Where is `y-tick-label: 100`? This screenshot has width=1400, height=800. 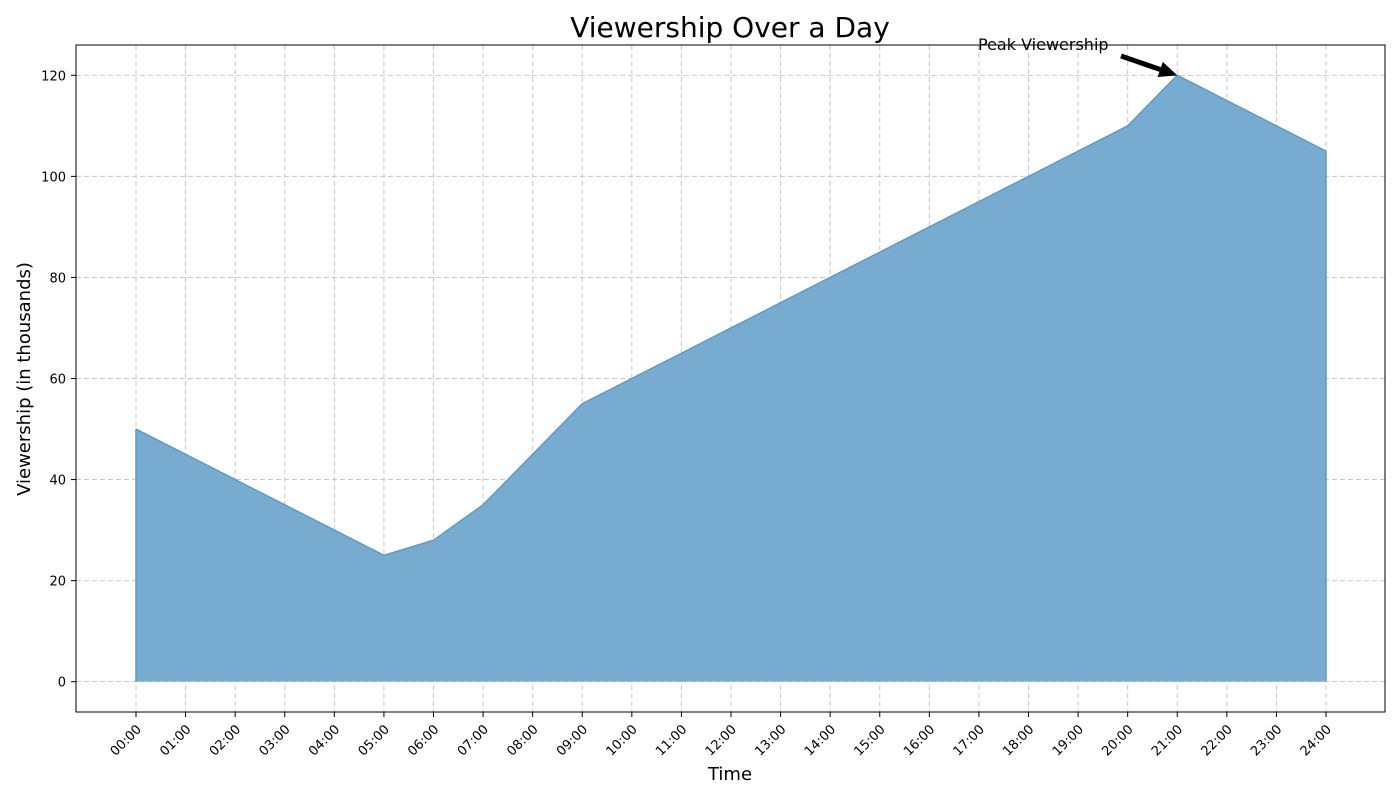 y-tick-label: 100 is located at coordinates (53, 177).